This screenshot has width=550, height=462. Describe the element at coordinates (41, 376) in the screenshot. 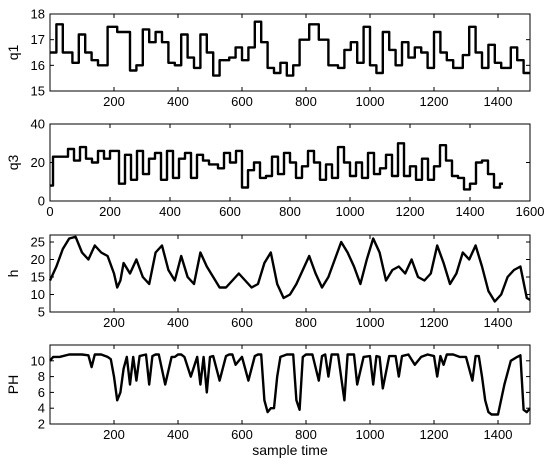

I see `y-tick-label: 8` at that location.